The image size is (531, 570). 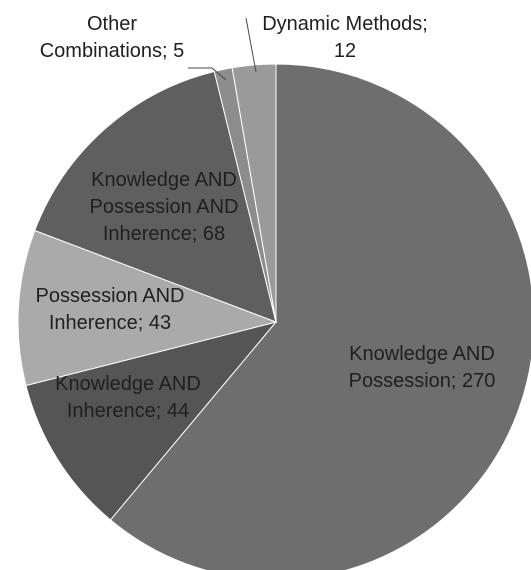 I want to click on pie-slice-dynamic-methods, so click(x=254, y=193).